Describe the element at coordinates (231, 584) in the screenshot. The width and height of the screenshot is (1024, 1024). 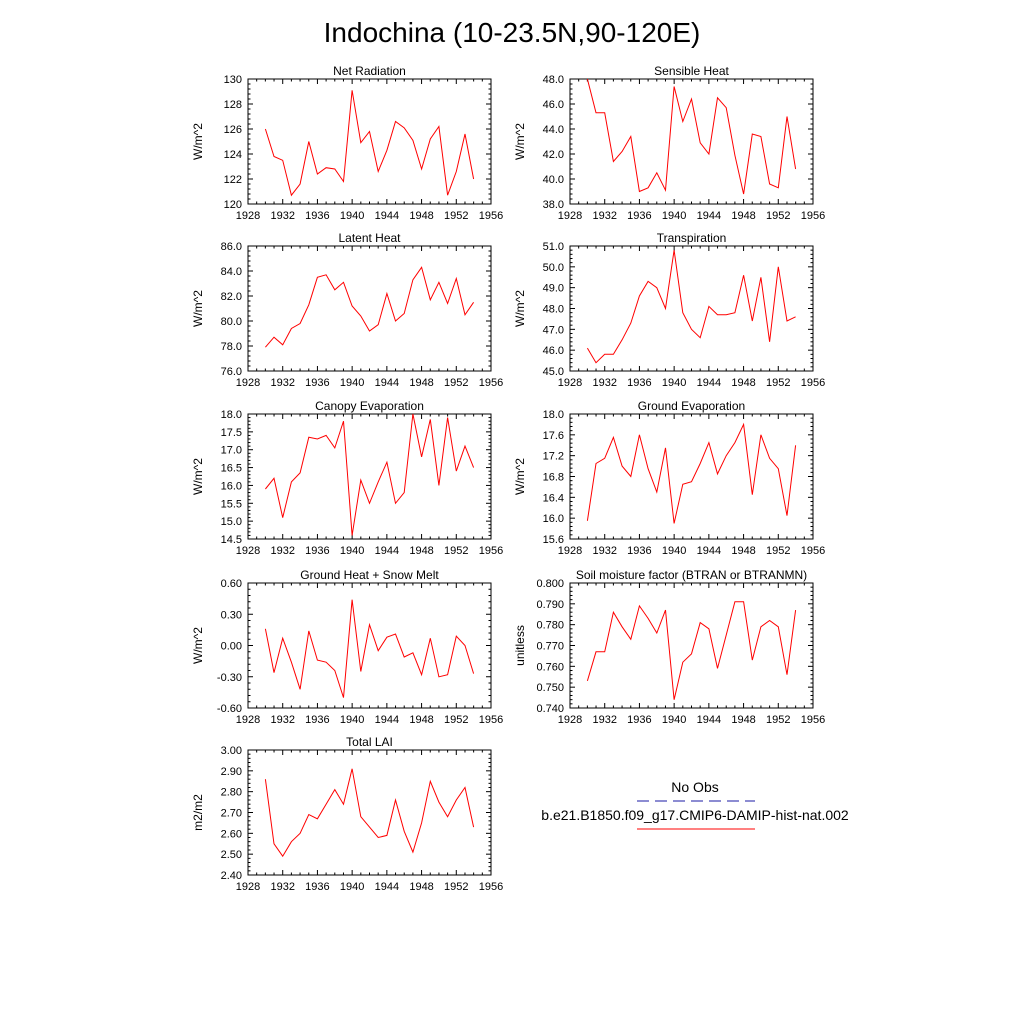
I see `y-tick-label: 0.60` at that location.